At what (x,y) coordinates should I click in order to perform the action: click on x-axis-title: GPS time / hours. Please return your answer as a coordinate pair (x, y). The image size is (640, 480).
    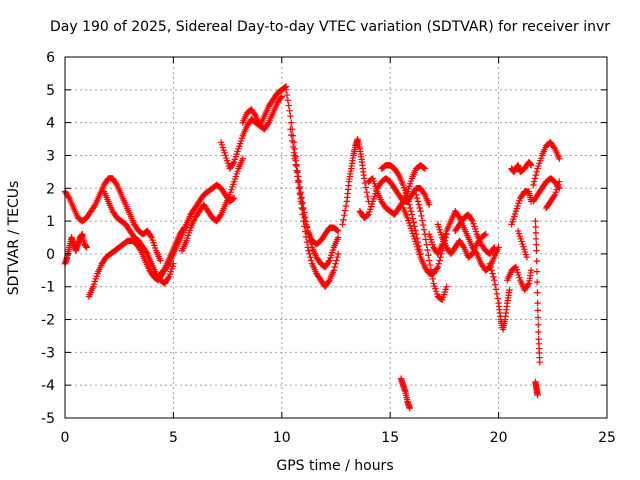
    Looking at the image, I should click on (334, 466).